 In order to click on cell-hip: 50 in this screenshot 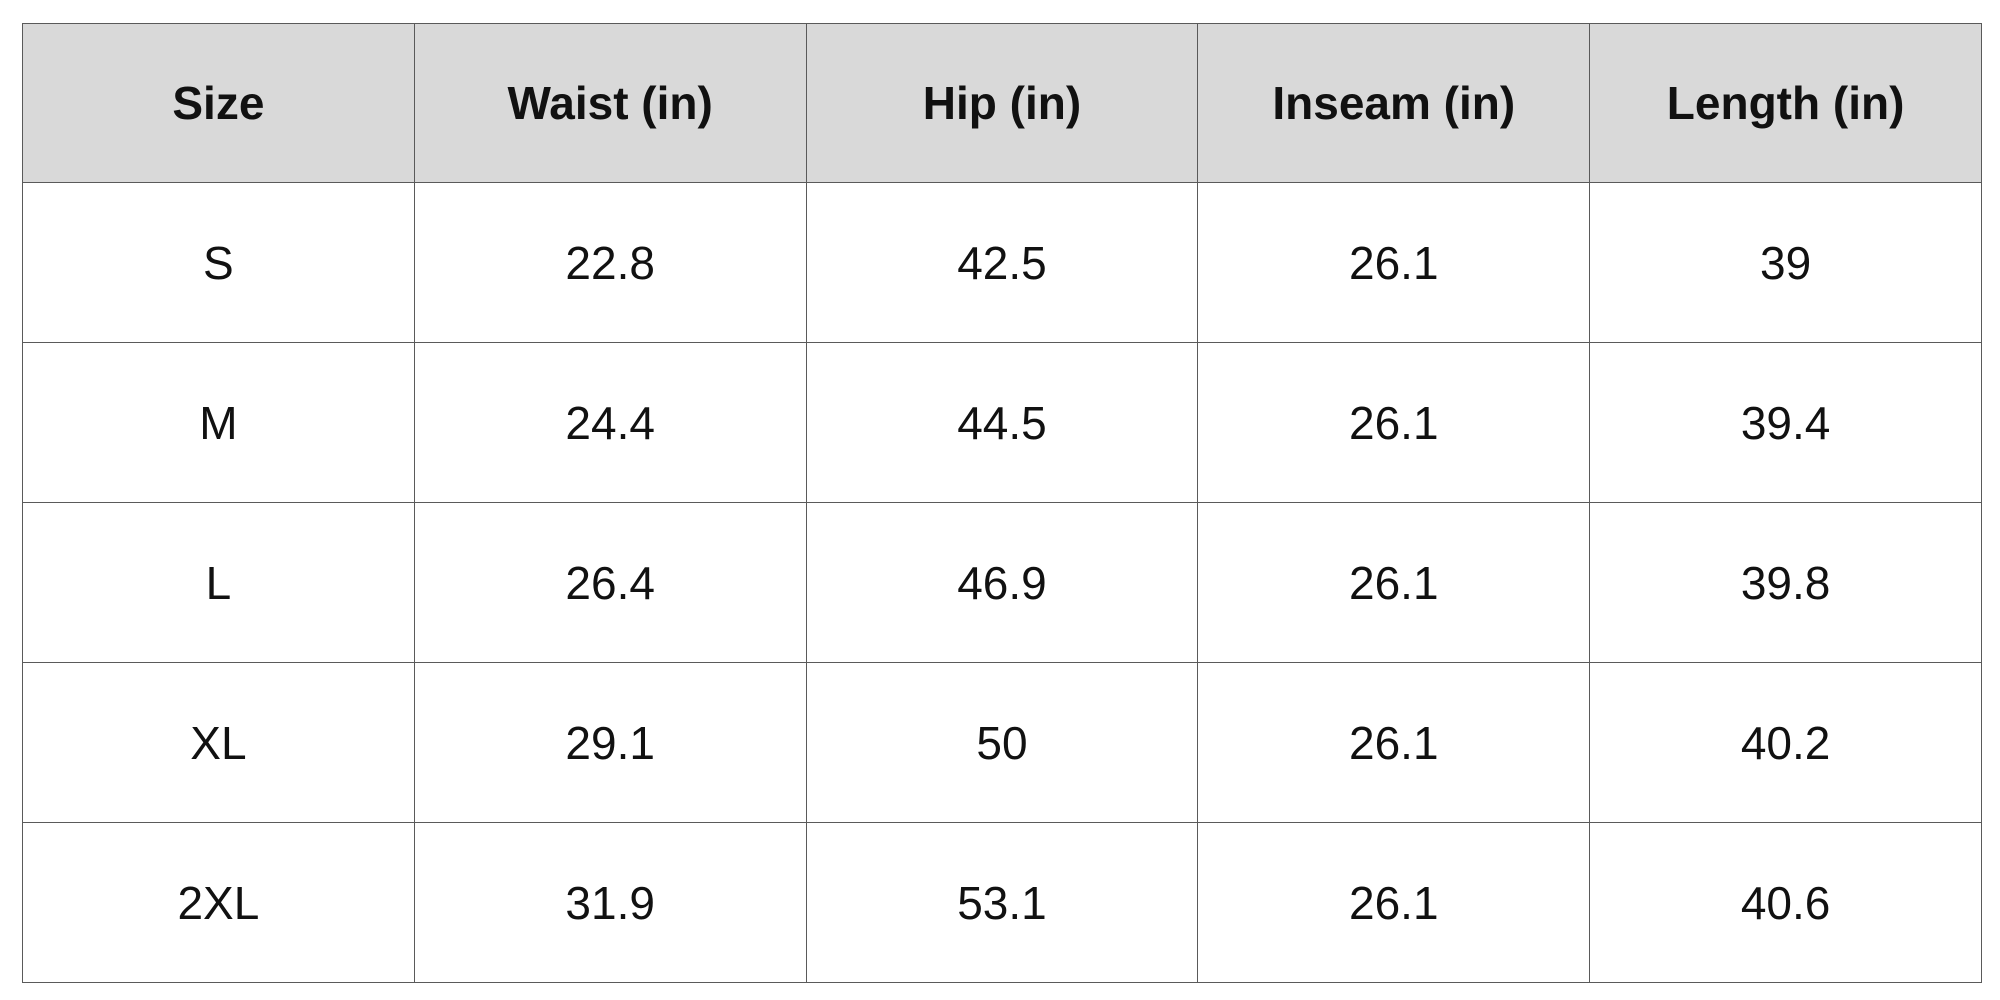, I will do `click(1002, 742)`.